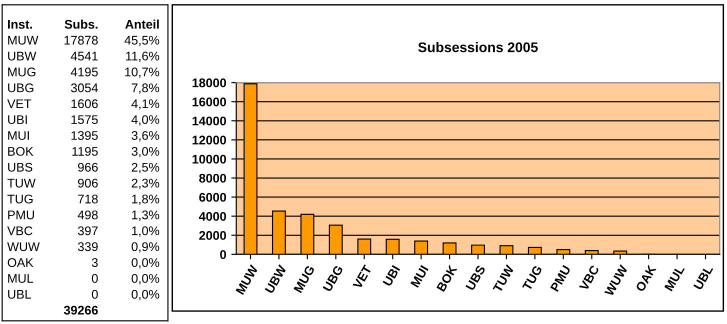  What do you see at coordinates (212, 197) in the screenshot?
I see `y-tick-label: 6000` at bounding box center [212, 197].